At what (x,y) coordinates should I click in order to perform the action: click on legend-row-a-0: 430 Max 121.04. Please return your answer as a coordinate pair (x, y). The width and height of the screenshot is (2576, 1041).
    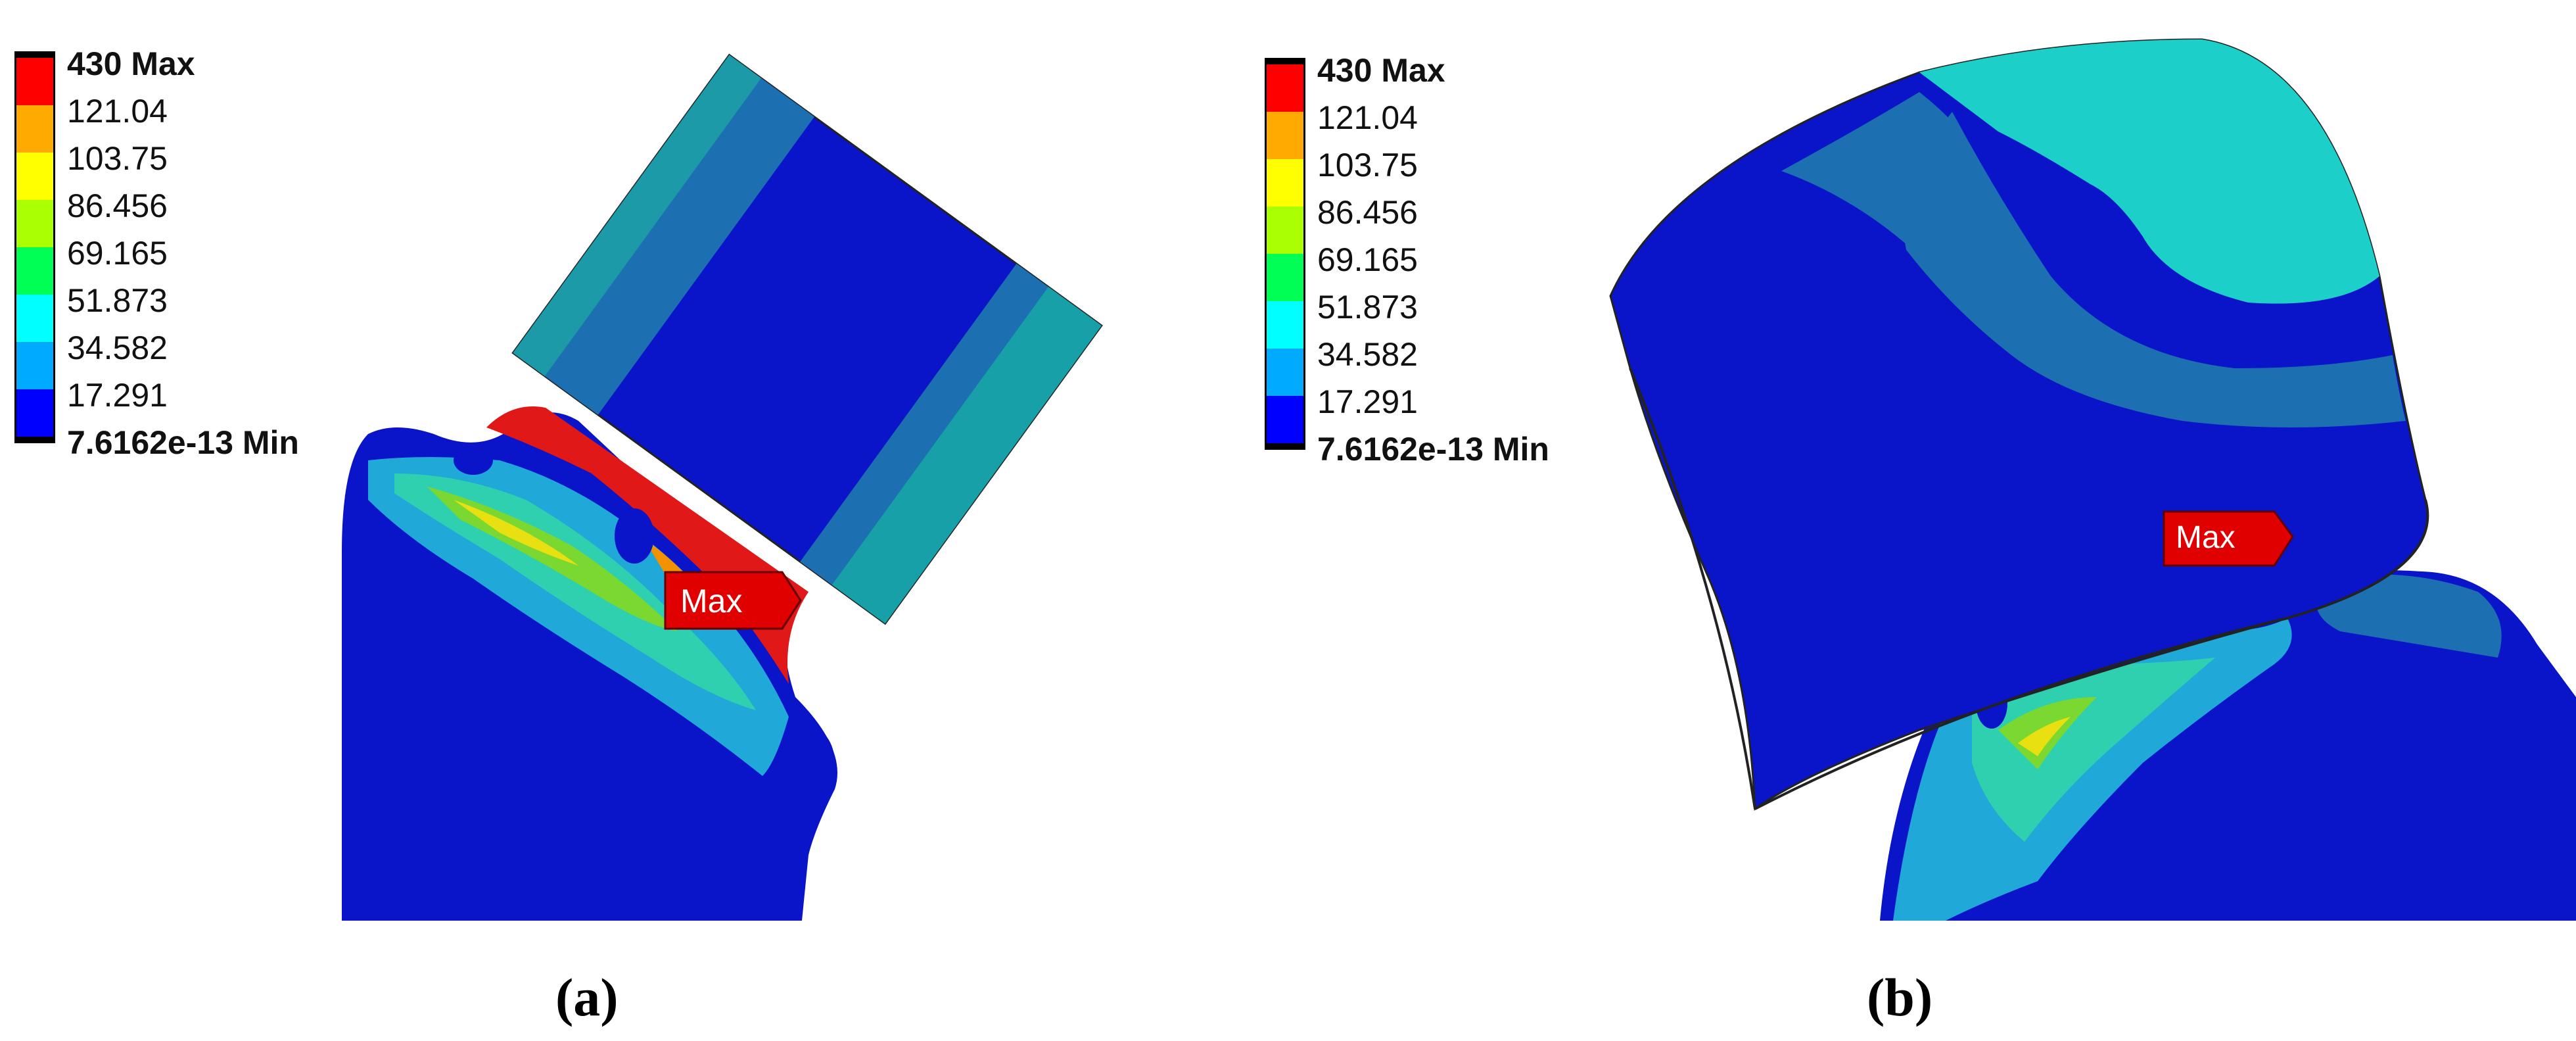
    Looking at the image, I should click on (198, 87).